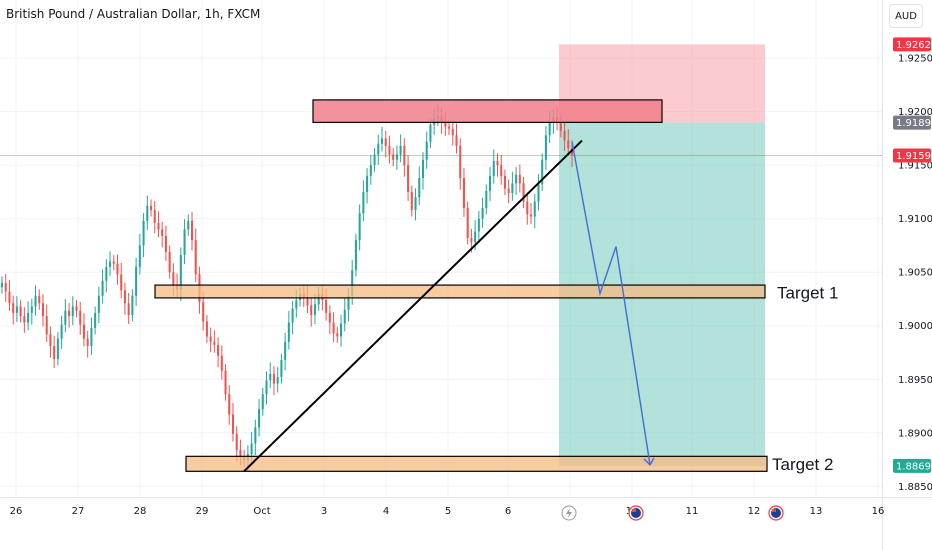  I want to click on projection-path, so click(611, 303).